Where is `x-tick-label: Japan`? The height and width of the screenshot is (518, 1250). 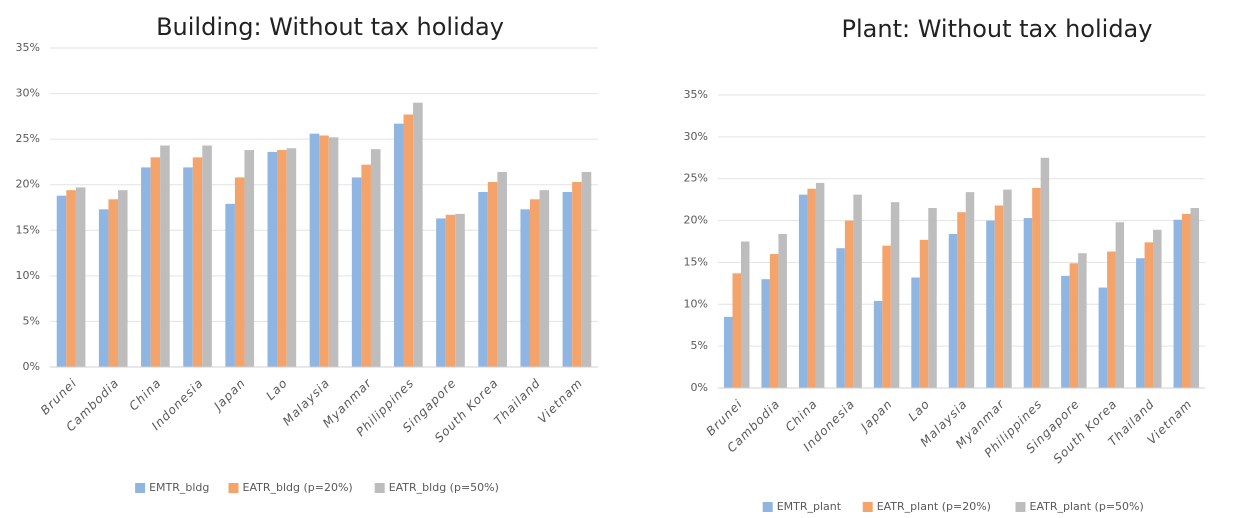 x-tick-label: Japan is located at coordinates (229, 395).